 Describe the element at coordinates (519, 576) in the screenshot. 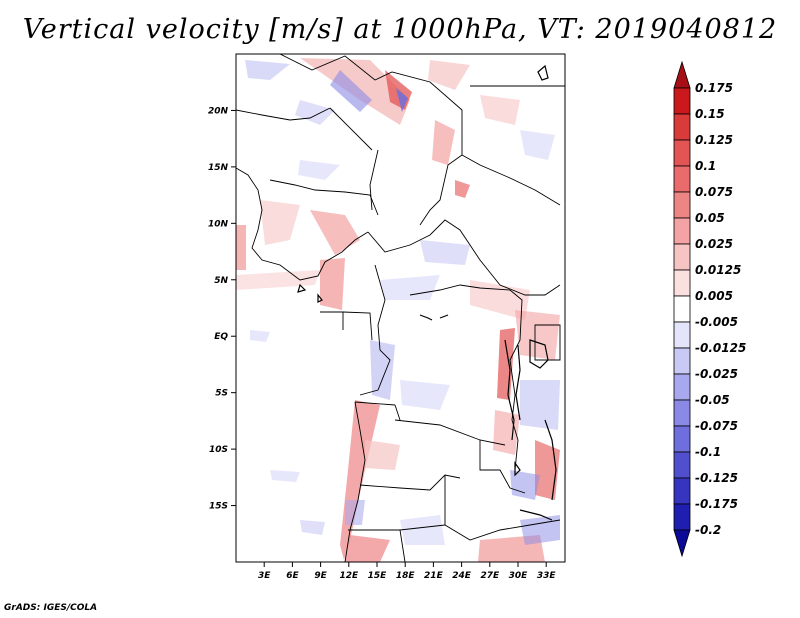

I see `x-tick-label: 30E` at that location.